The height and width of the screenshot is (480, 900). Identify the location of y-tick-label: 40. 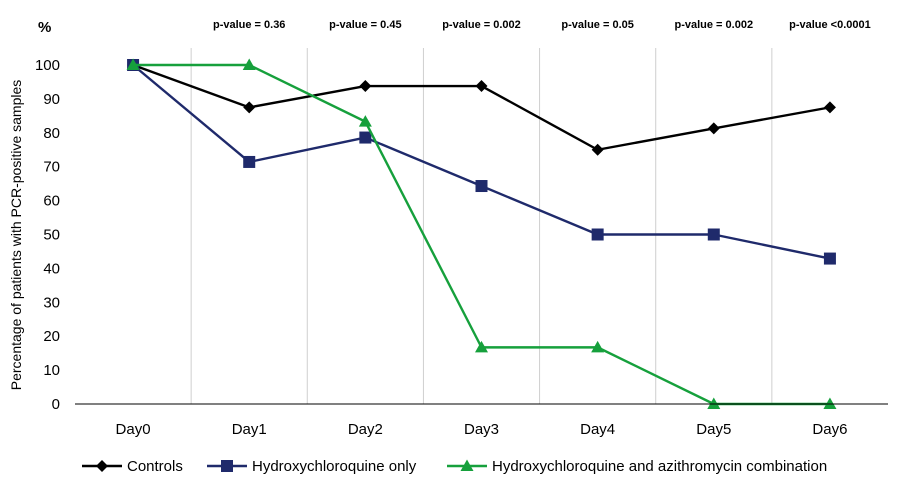
(51, 268).